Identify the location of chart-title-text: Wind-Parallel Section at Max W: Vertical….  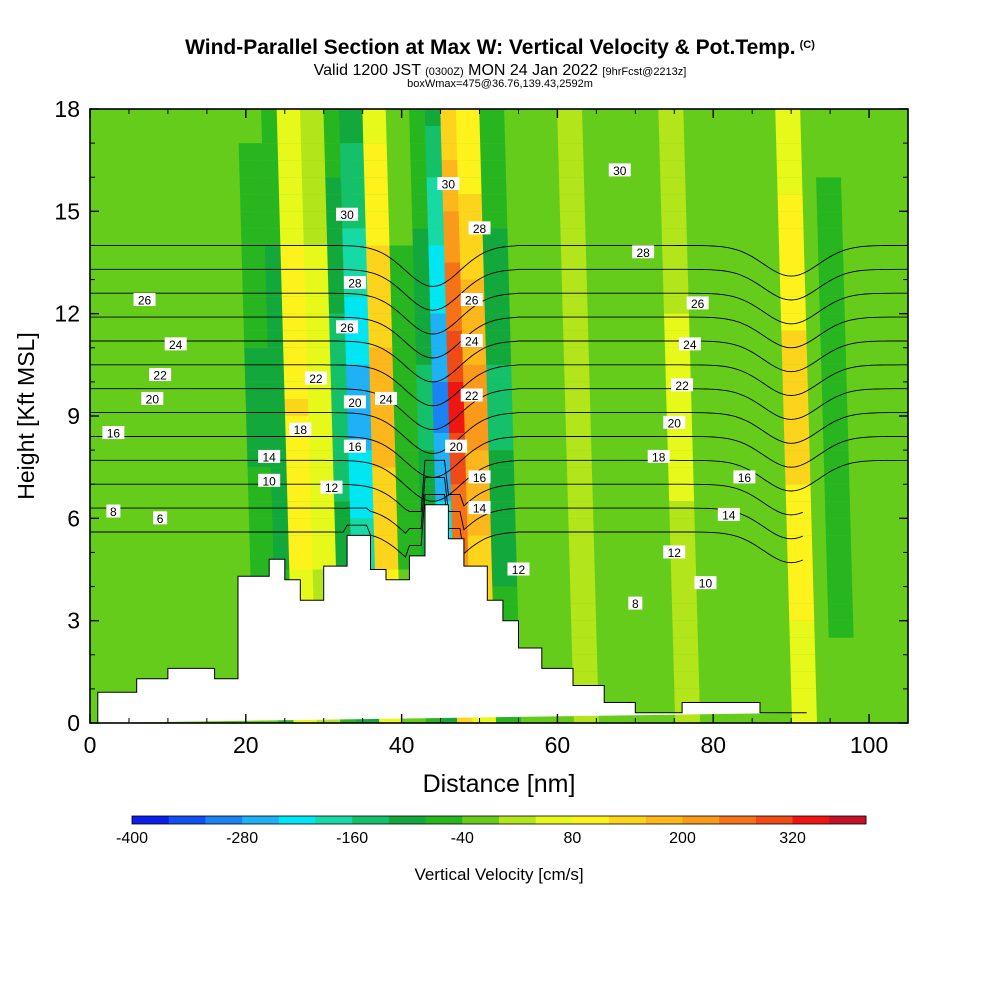
(490, 47).